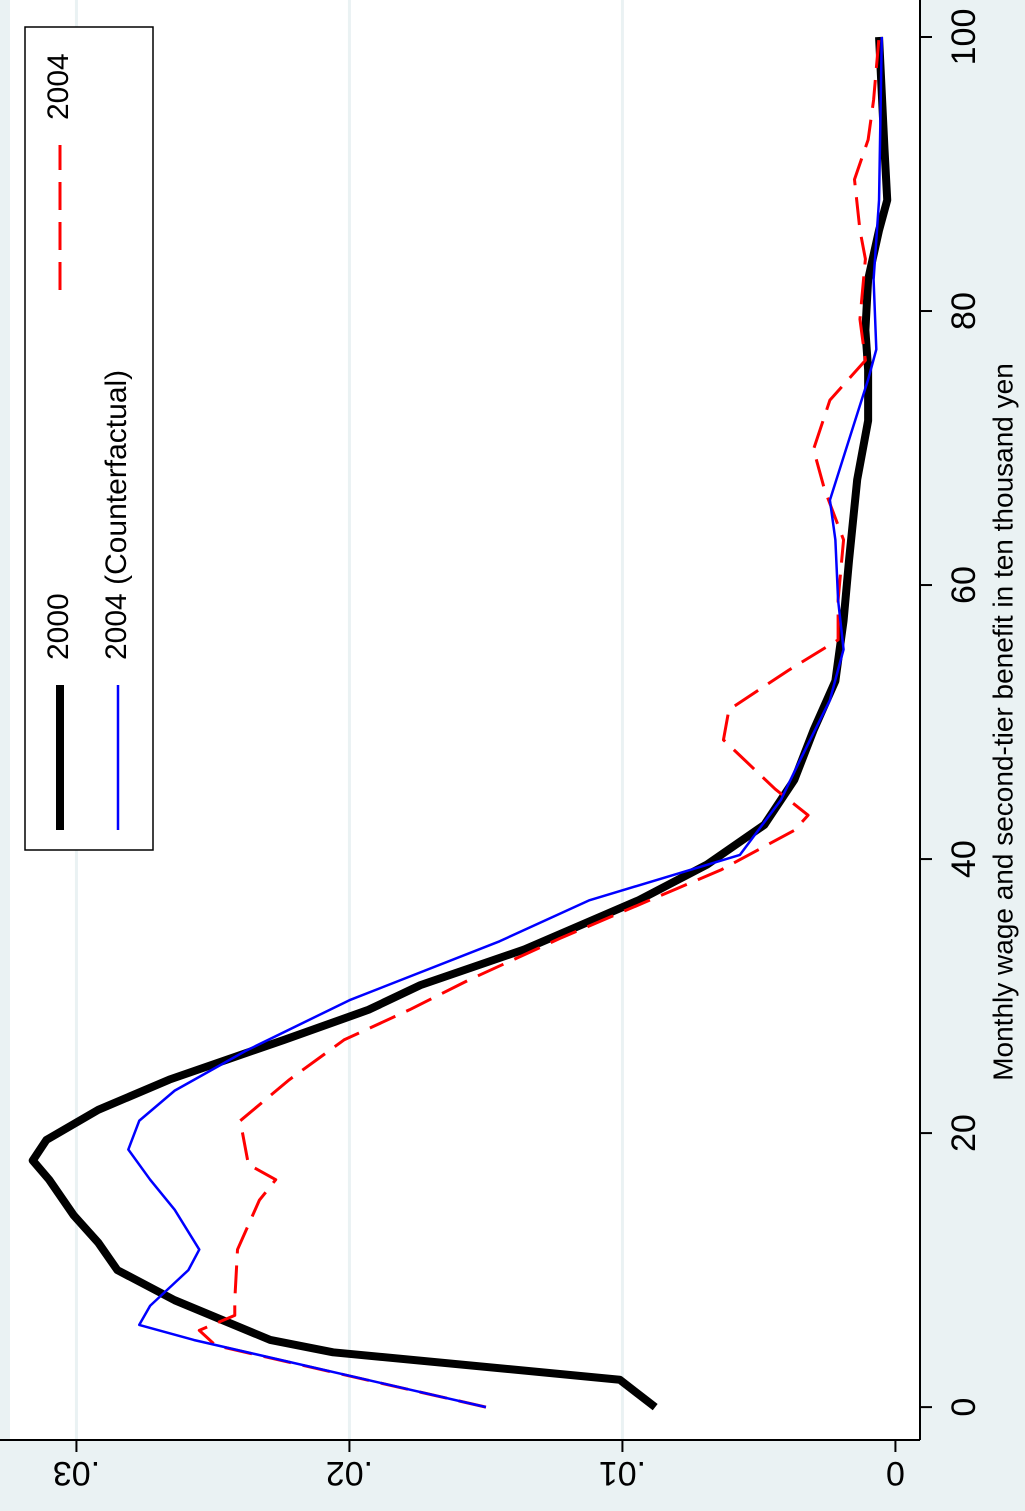 Image resolution: width=1025 pixels, height=1511 pixels. What do you see at coordinates (116, 515) in the screenshot?
I see `legend-label: 2004 (Counterfactual)` at bounding box center [116, 515].